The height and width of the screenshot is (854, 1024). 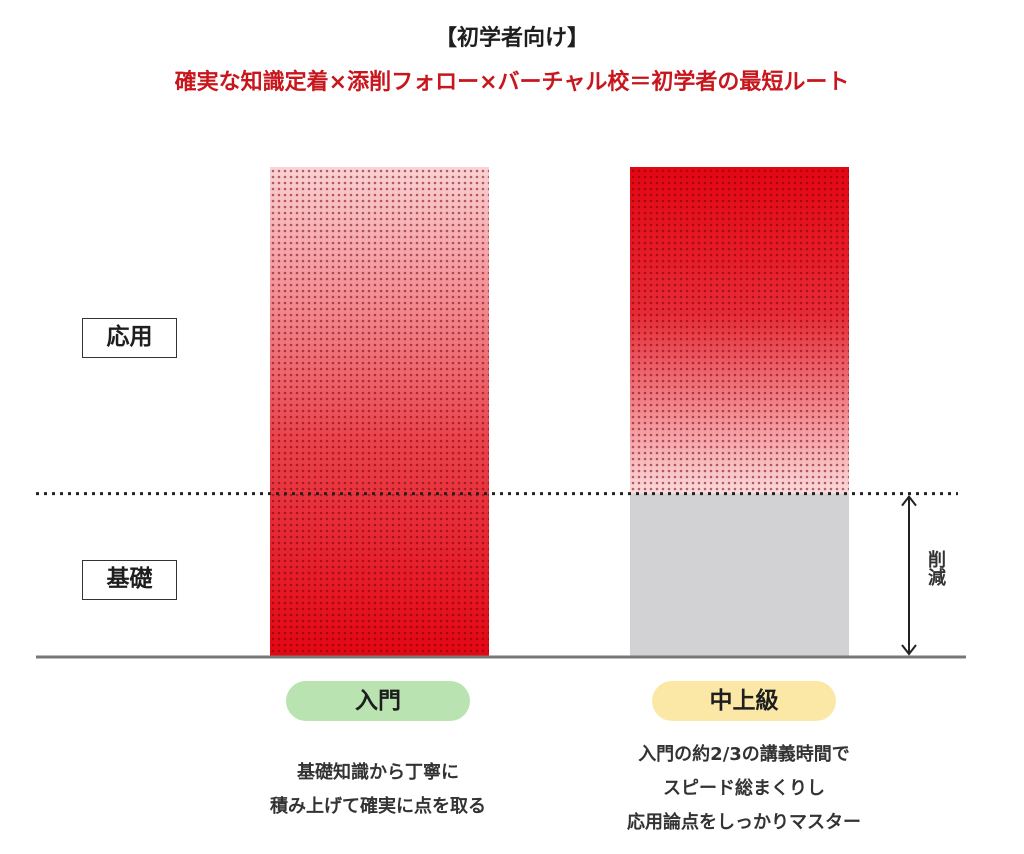 What do you see at coordinates (935, 568) in the screenshot?
I see `reduction-label: 削減` at bounding box center [935, 568].